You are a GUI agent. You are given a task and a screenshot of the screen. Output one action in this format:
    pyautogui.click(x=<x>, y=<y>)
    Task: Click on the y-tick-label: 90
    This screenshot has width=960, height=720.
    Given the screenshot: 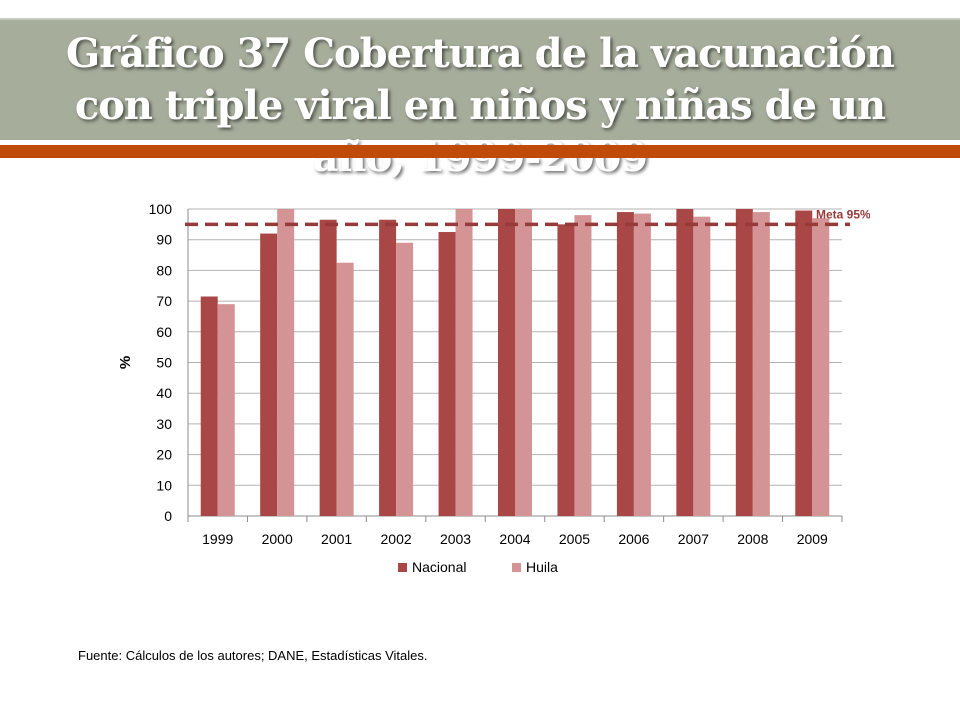 What is the action you would take?
    pyautogui.click(x=164, y=240)
    